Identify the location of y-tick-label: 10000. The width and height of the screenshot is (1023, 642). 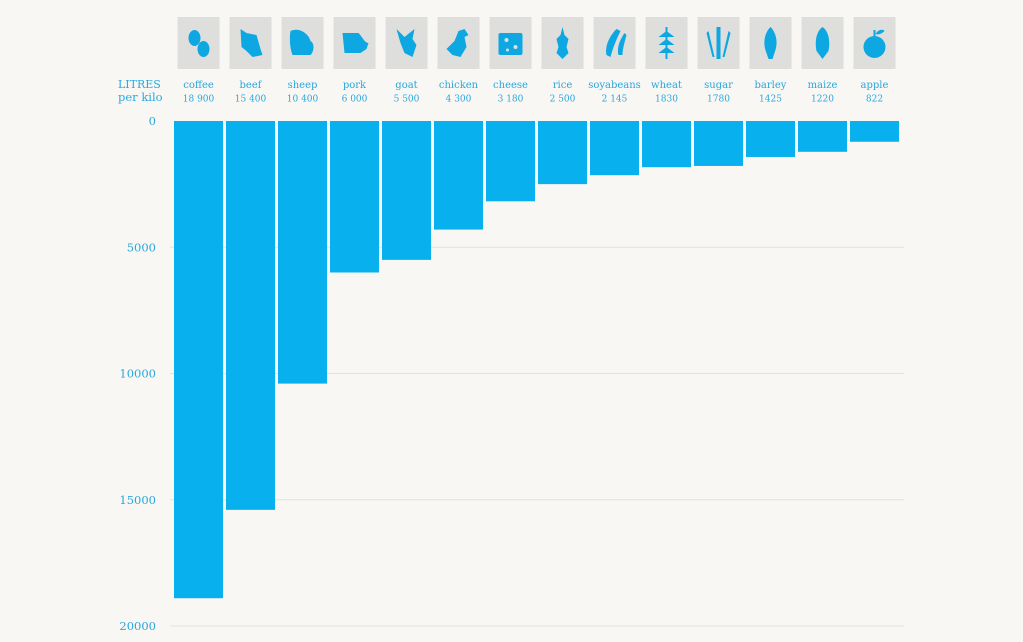
(137, 374).